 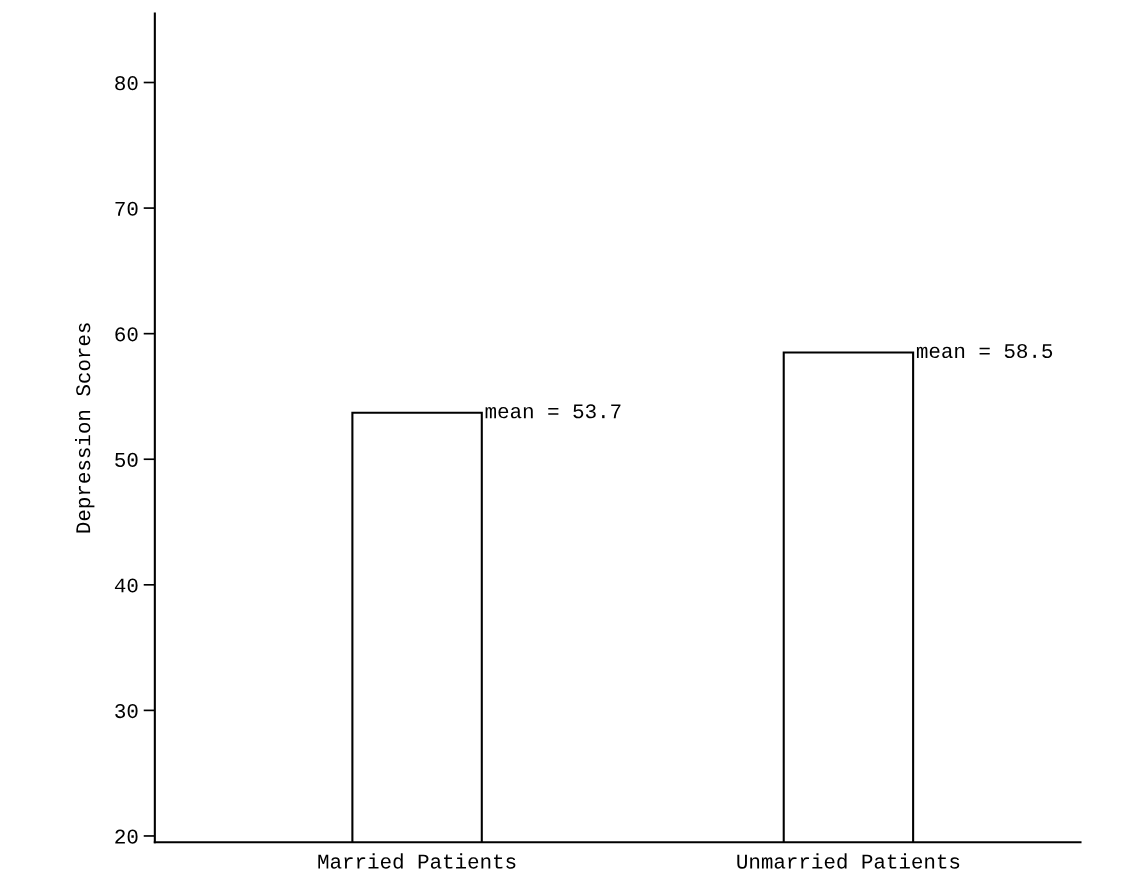 I want to click on x-tick-label: Unmarried Patients, so click(x=848, y=861).